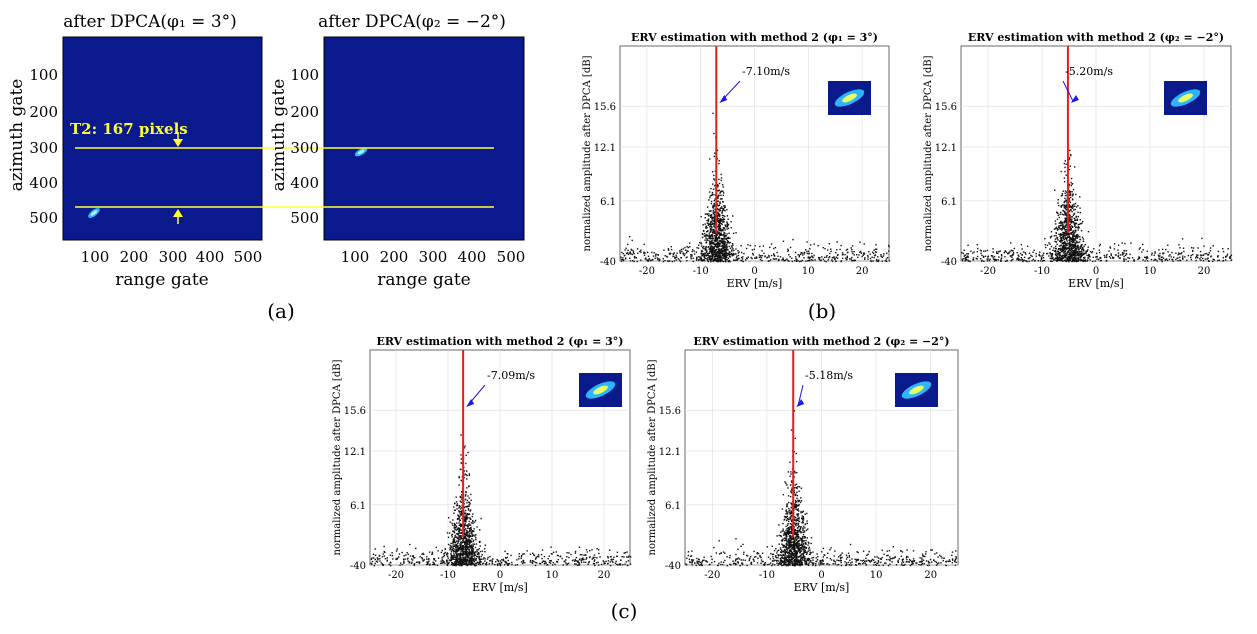  Describe the element at coordinates (605, 107) in the screenshot. I see `y-tick-label: 15.6` at that location.